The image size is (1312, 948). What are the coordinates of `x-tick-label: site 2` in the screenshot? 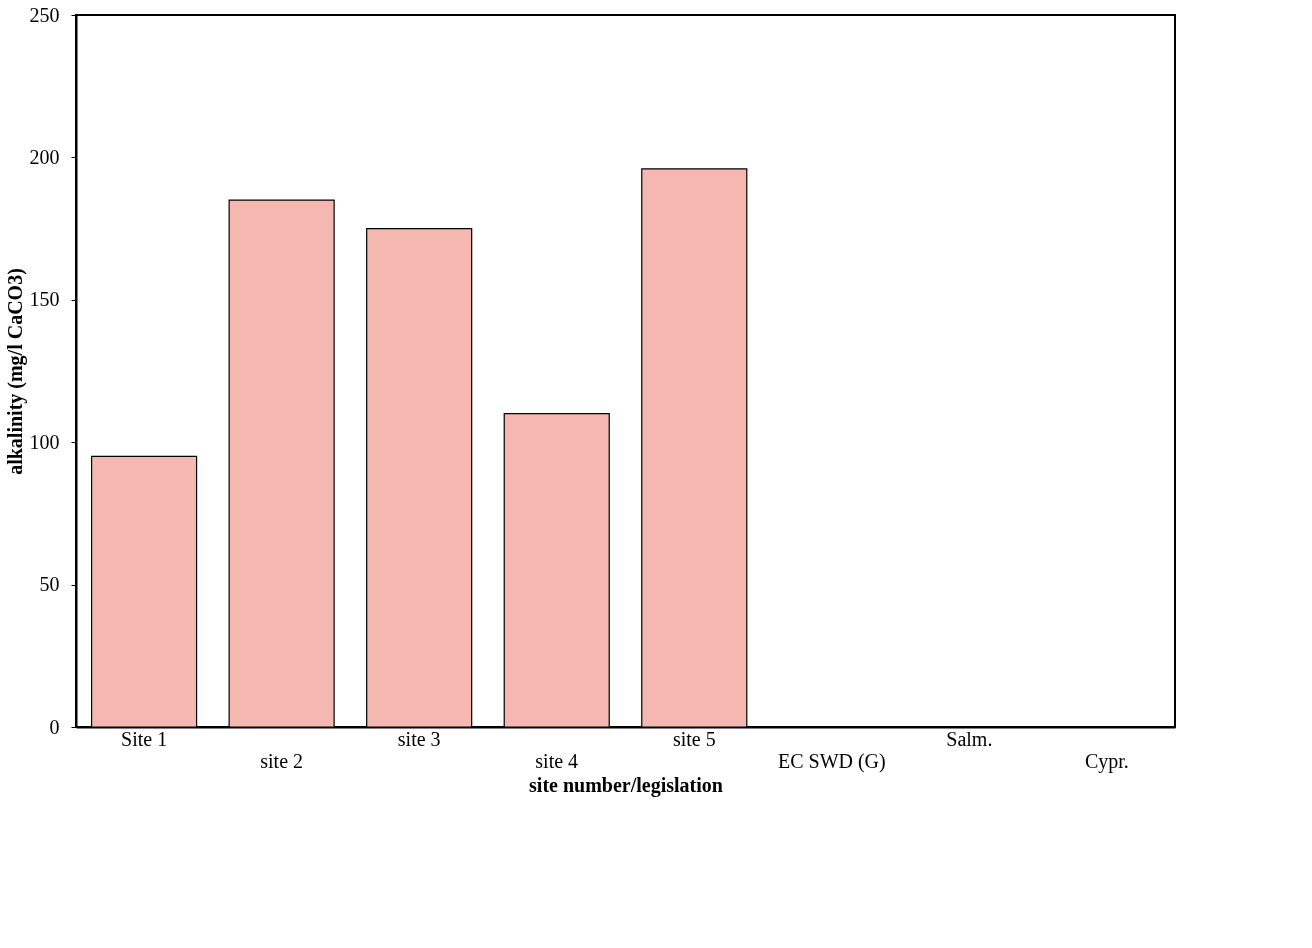 It's located at (282, 760).